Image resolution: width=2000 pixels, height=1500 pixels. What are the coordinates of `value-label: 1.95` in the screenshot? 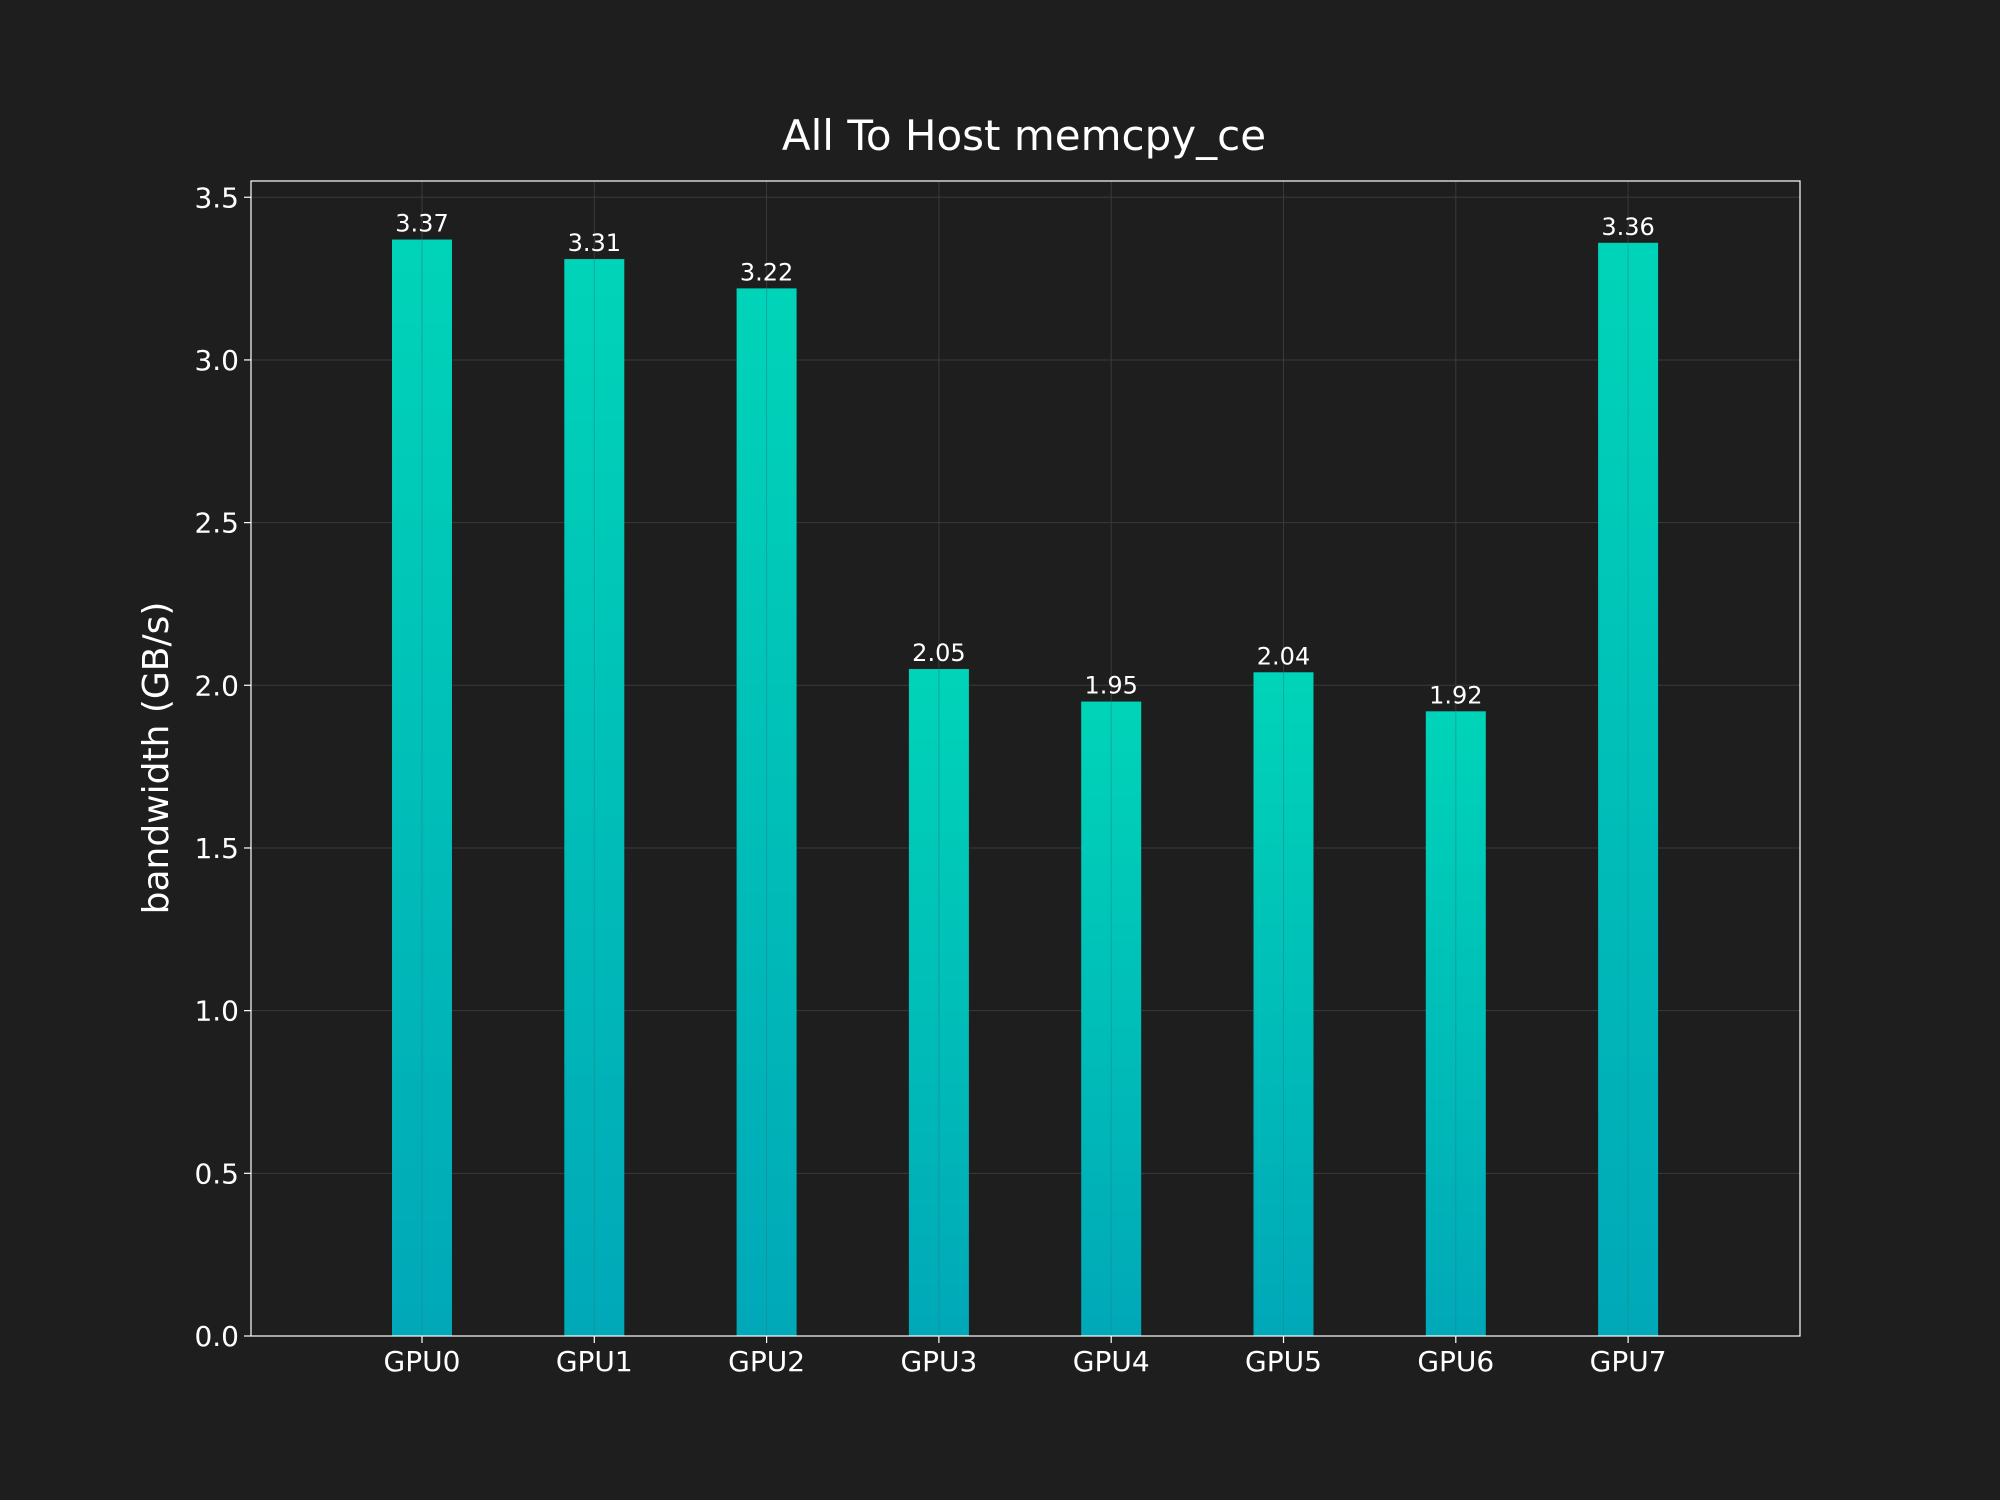 It's located at (1110, 686).